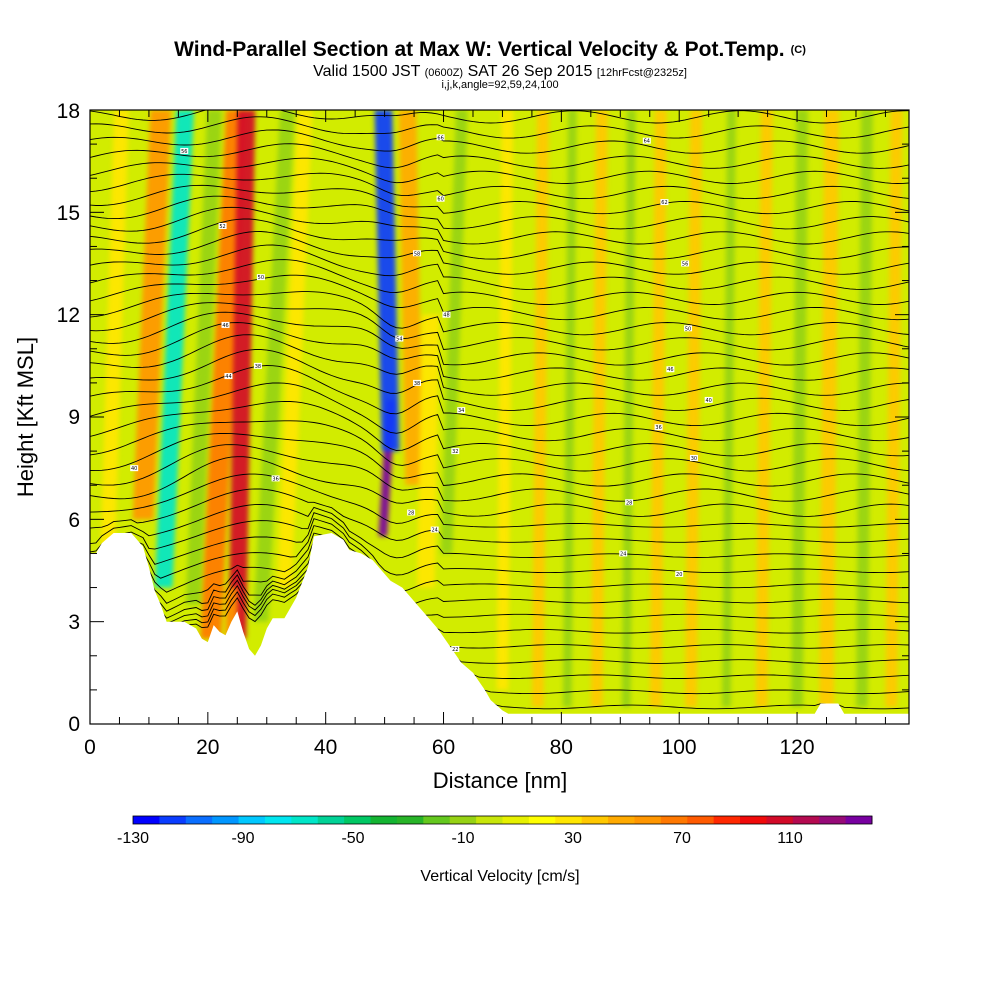  I want to click on y-tick-label: 3, so click(74, 622).